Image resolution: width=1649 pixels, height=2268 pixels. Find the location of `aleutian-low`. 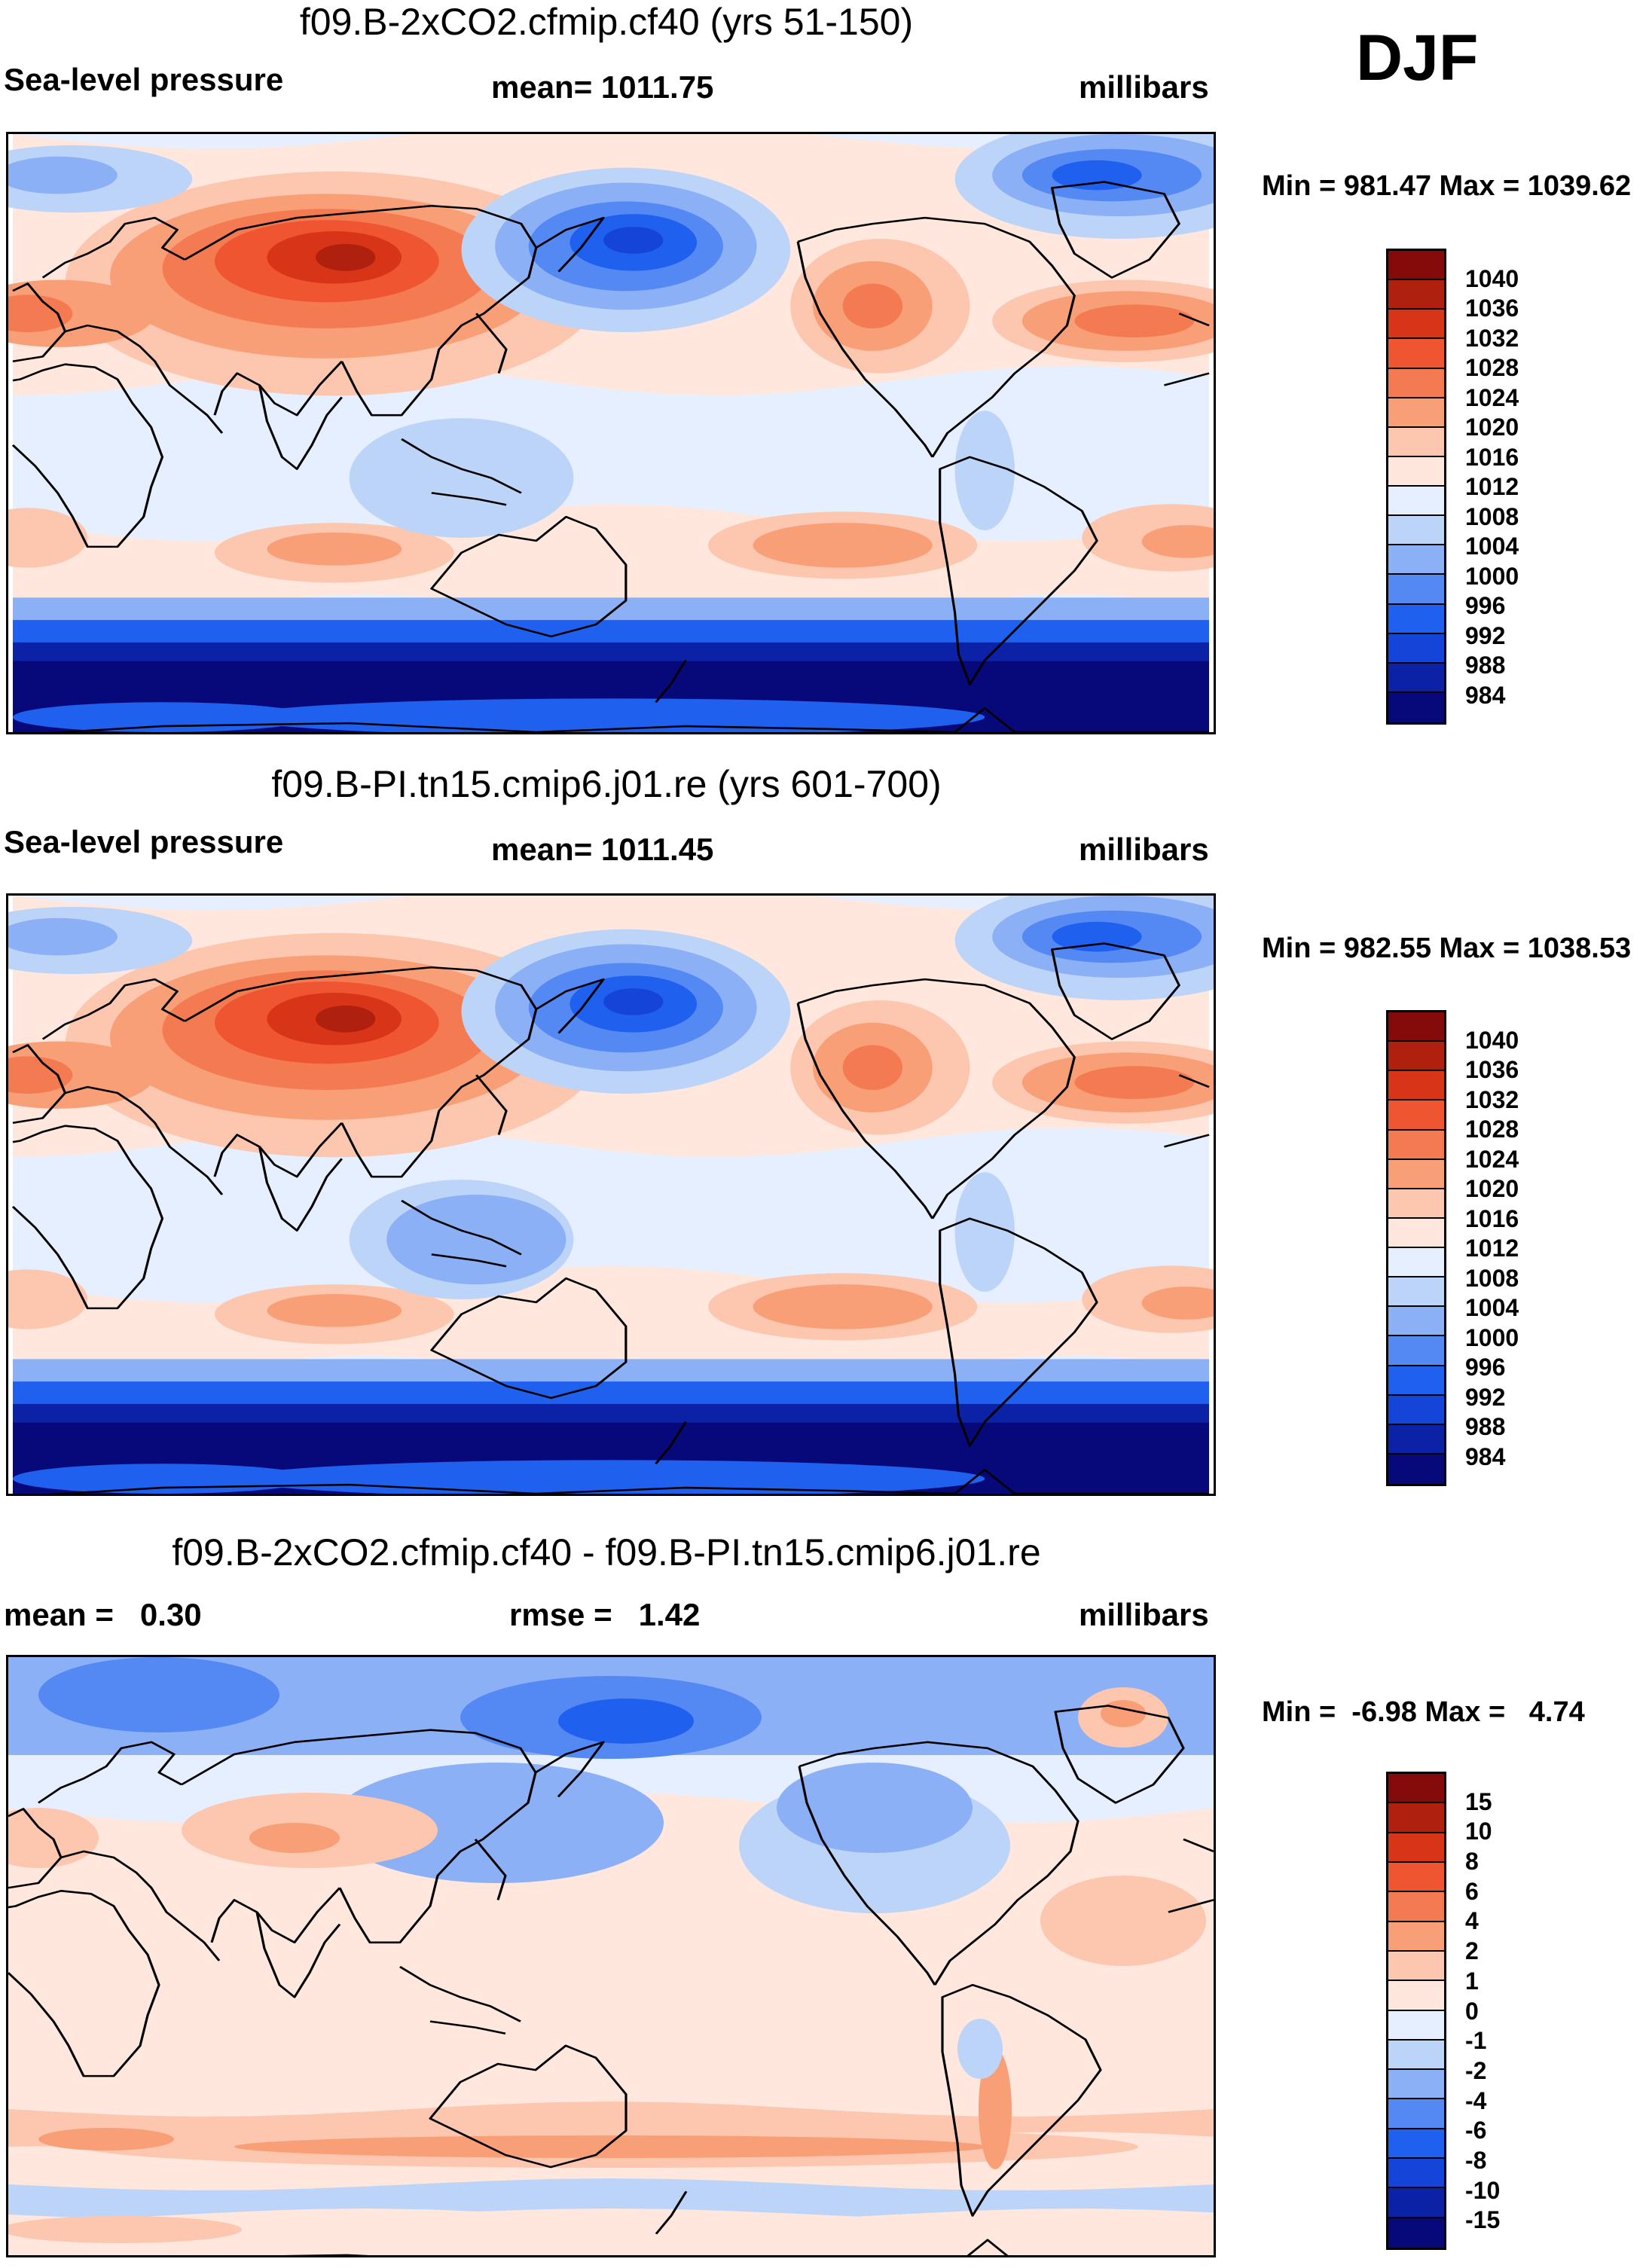

aleutian-low is located at coordinates (633, 240).